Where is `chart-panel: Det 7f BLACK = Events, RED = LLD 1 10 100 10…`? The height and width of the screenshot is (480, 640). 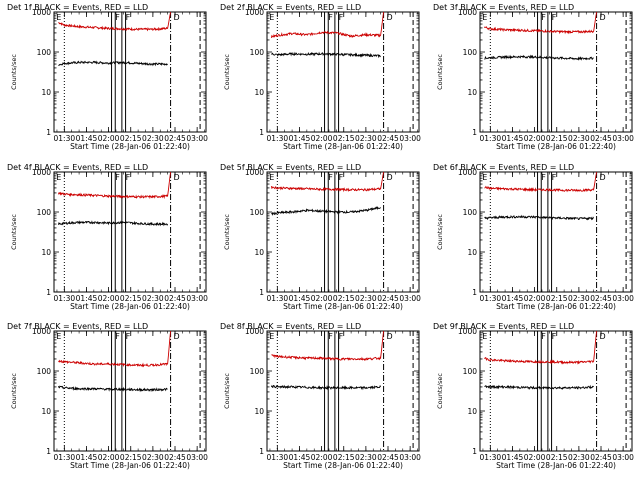 chart-panel: Det 7f BLACK = Events, RED = LLD 1 10 100 10… is located at coordinates (107, 396).